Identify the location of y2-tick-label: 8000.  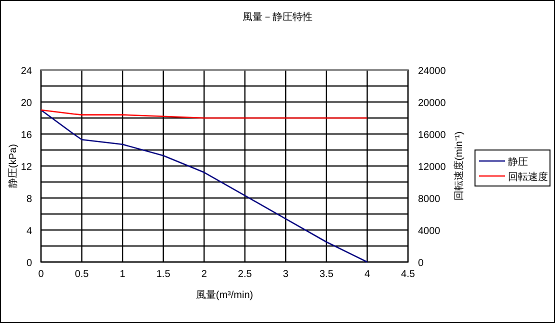
(429, 199).